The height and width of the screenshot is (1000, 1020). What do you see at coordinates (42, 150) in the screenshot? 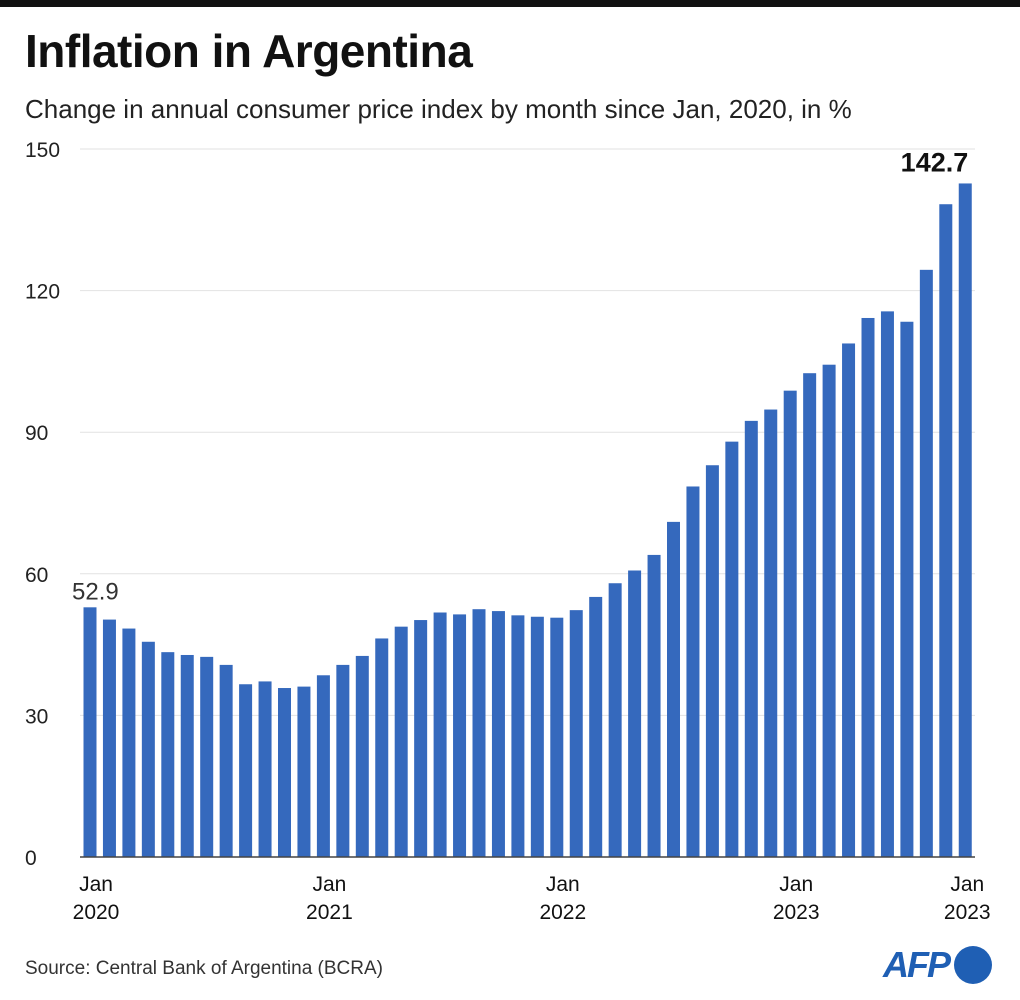
I see `y-tick-label: 150` at bounding box center [42, 150].